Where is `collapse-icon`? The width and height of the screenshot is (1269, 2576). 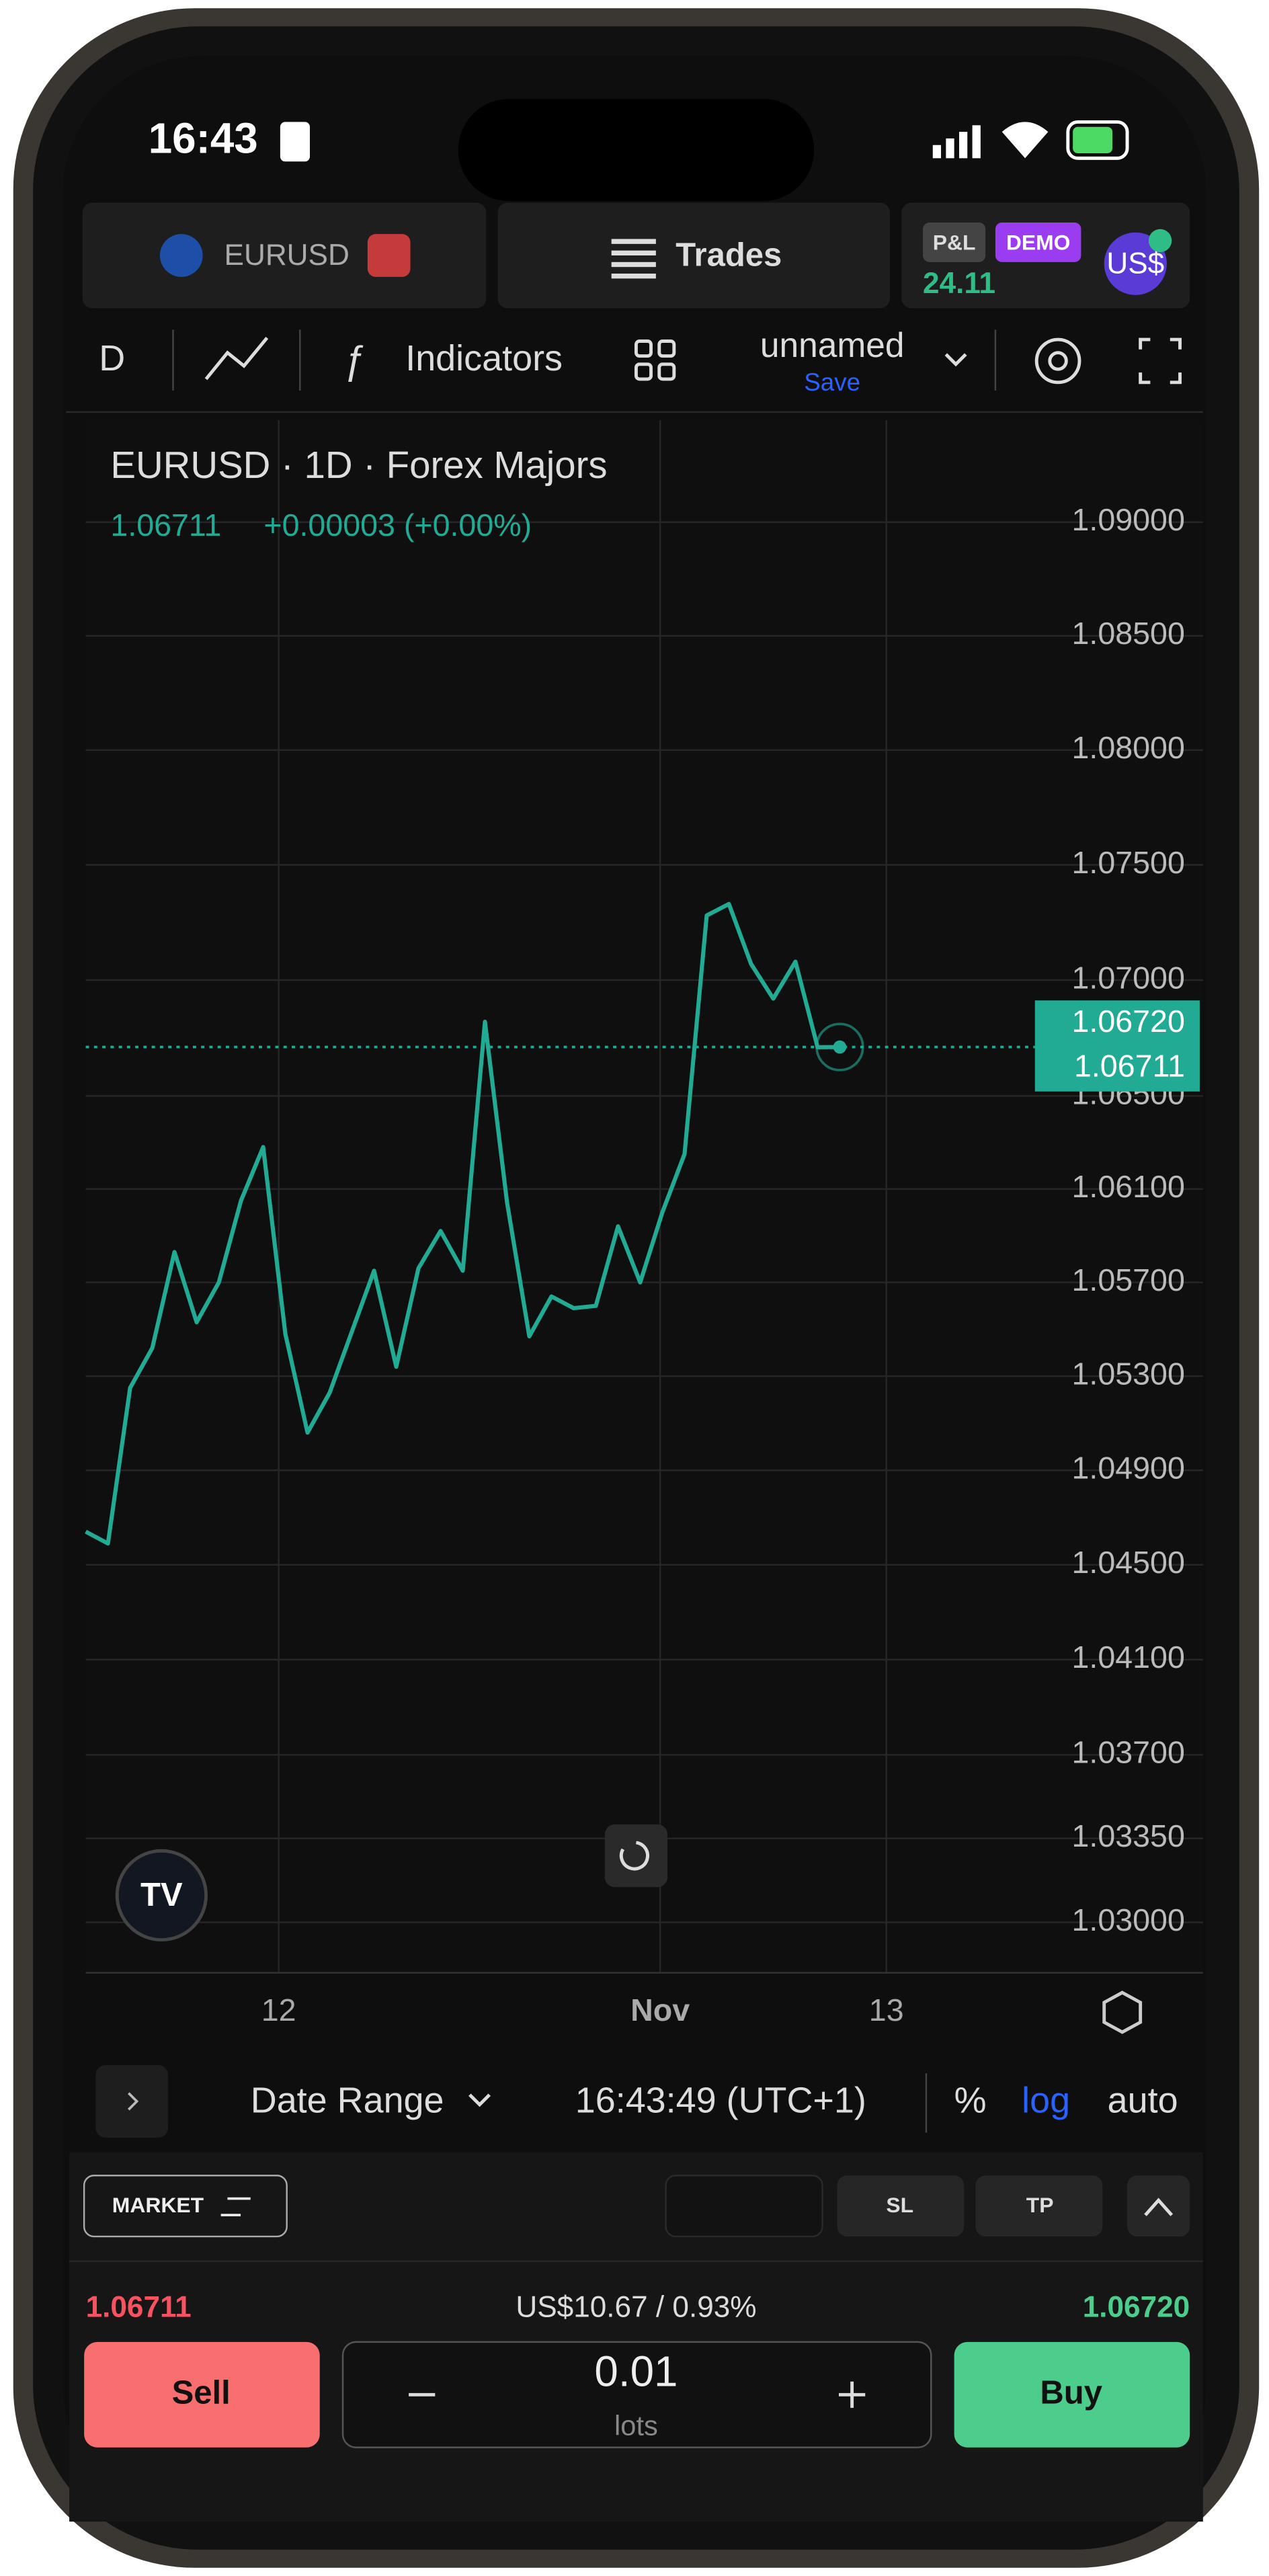
collapse-icon is located at coordinates (1159, 2207).